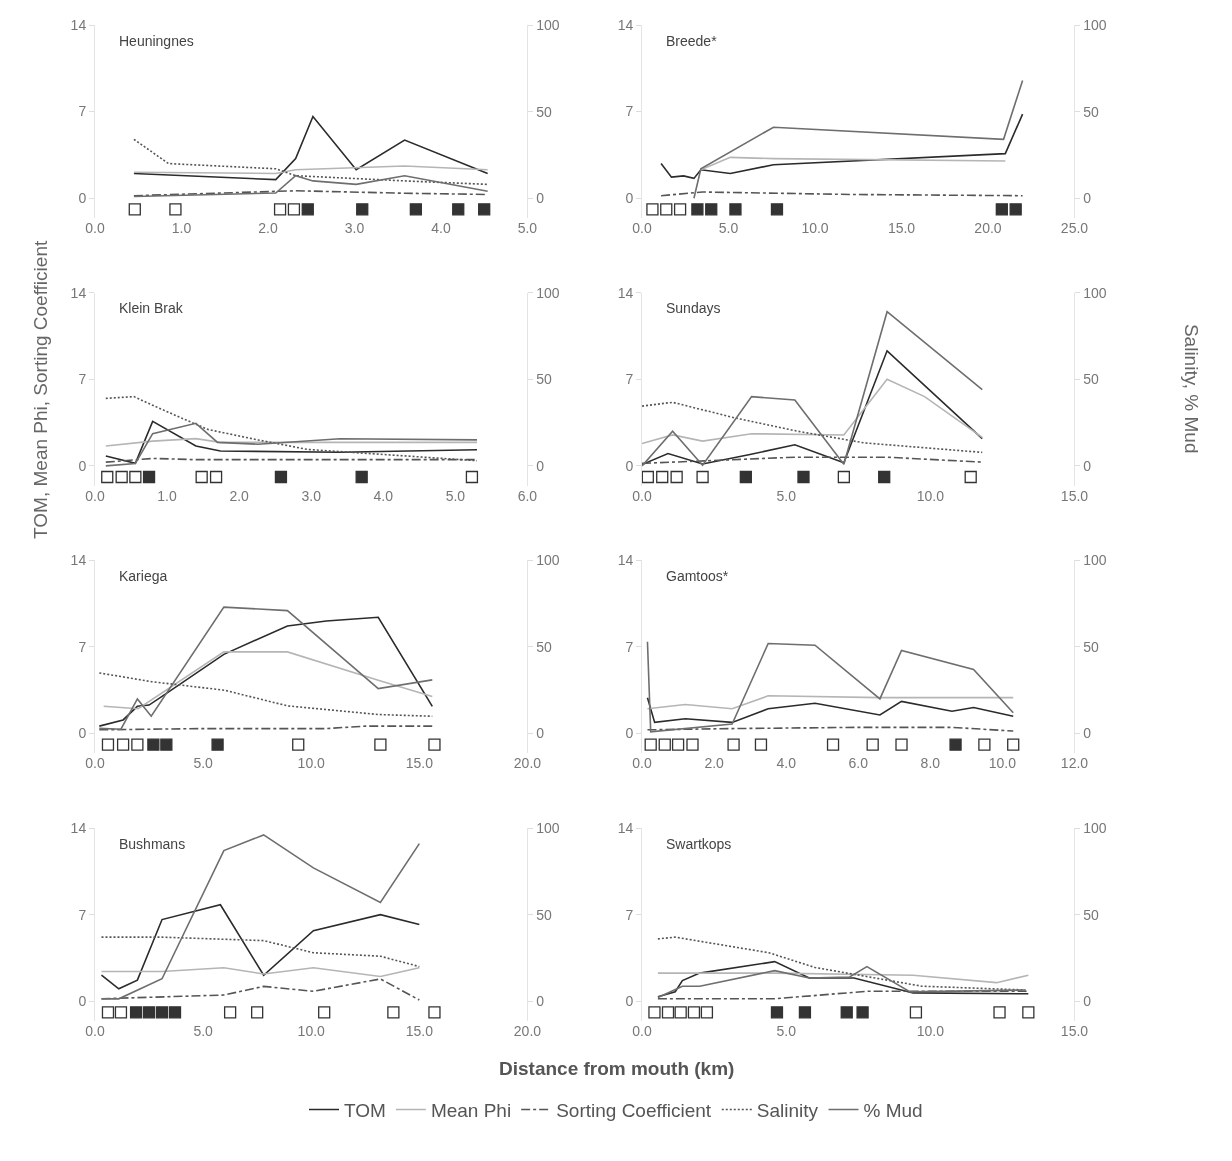 The height and width of the screenshot is (1161, 1232). Describe the element at coordinates (152, 844) in the screenshot. I see `text: Bushmans` at that location.